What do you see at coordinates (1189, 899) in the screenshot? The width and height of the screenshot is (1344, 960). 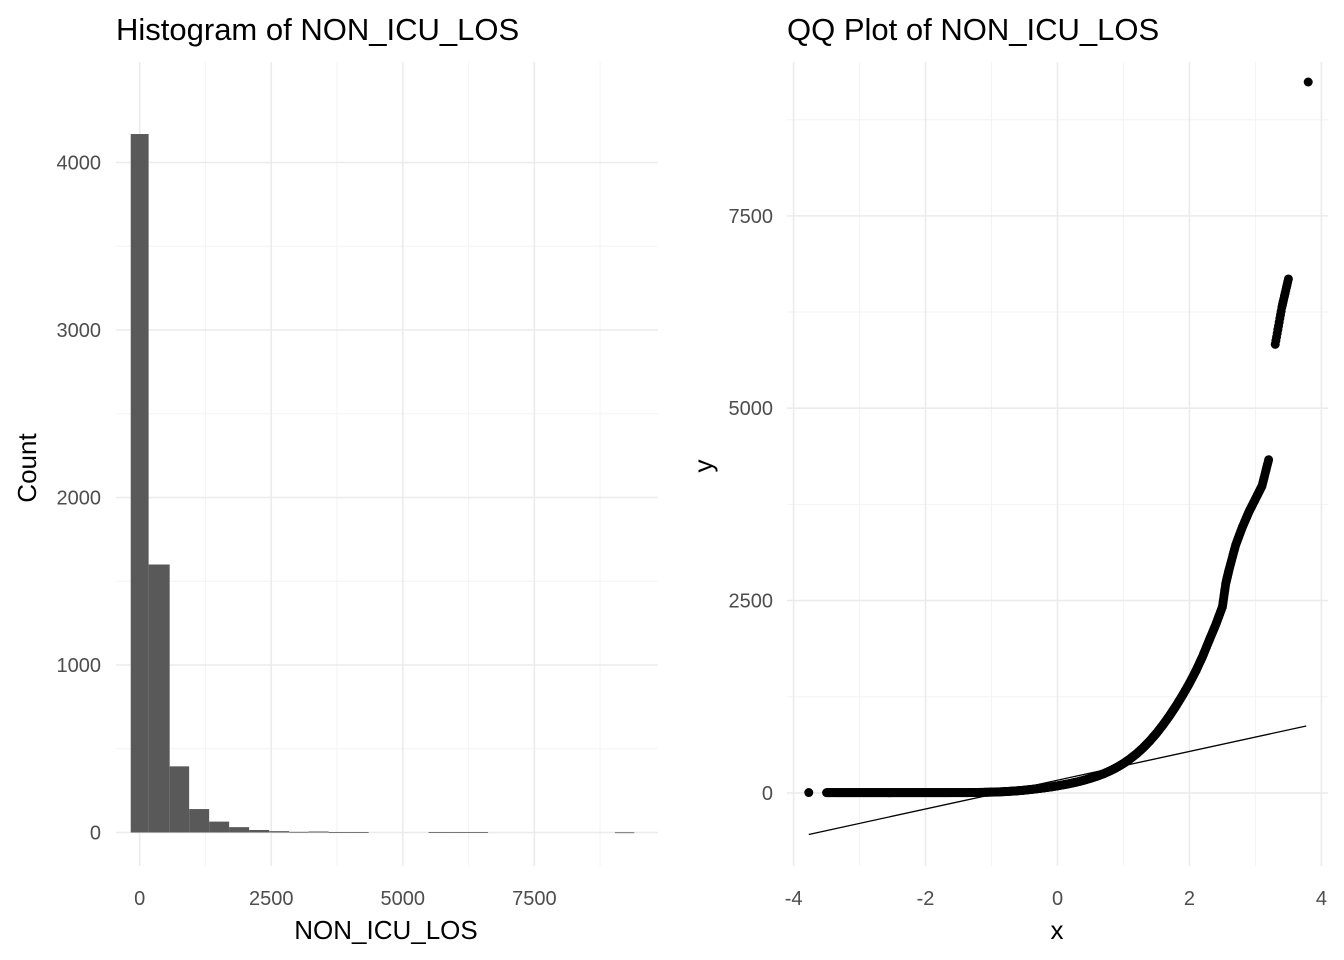 I see `qq-x-tick-label: 2` at bounding box center [1189, 899].